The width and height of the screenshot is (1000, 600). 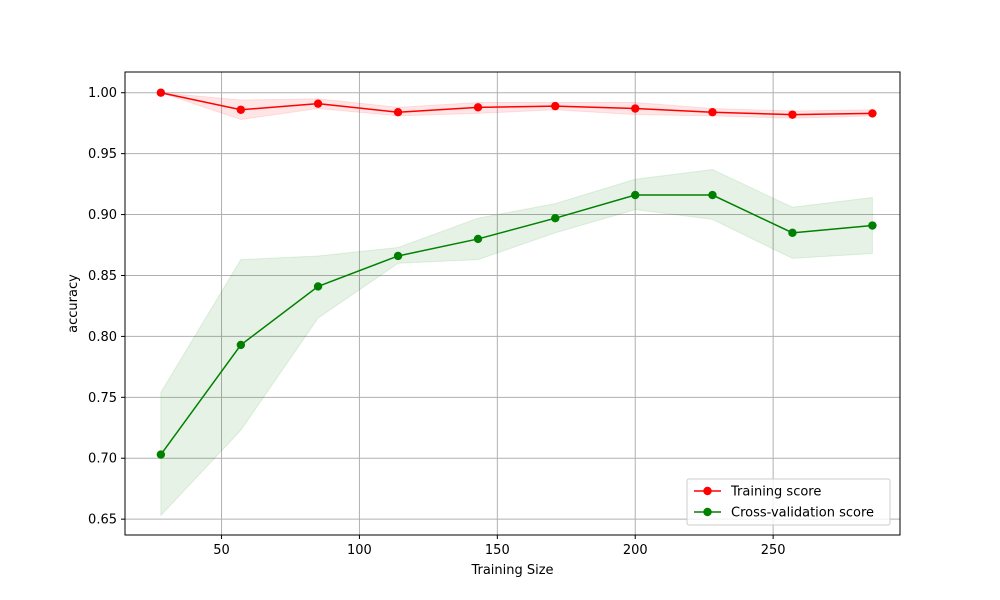 What do you see at coordinates (773, 550) in the screenshot?
I see `x-tick-label: 250` at bounding box center [773, 550].